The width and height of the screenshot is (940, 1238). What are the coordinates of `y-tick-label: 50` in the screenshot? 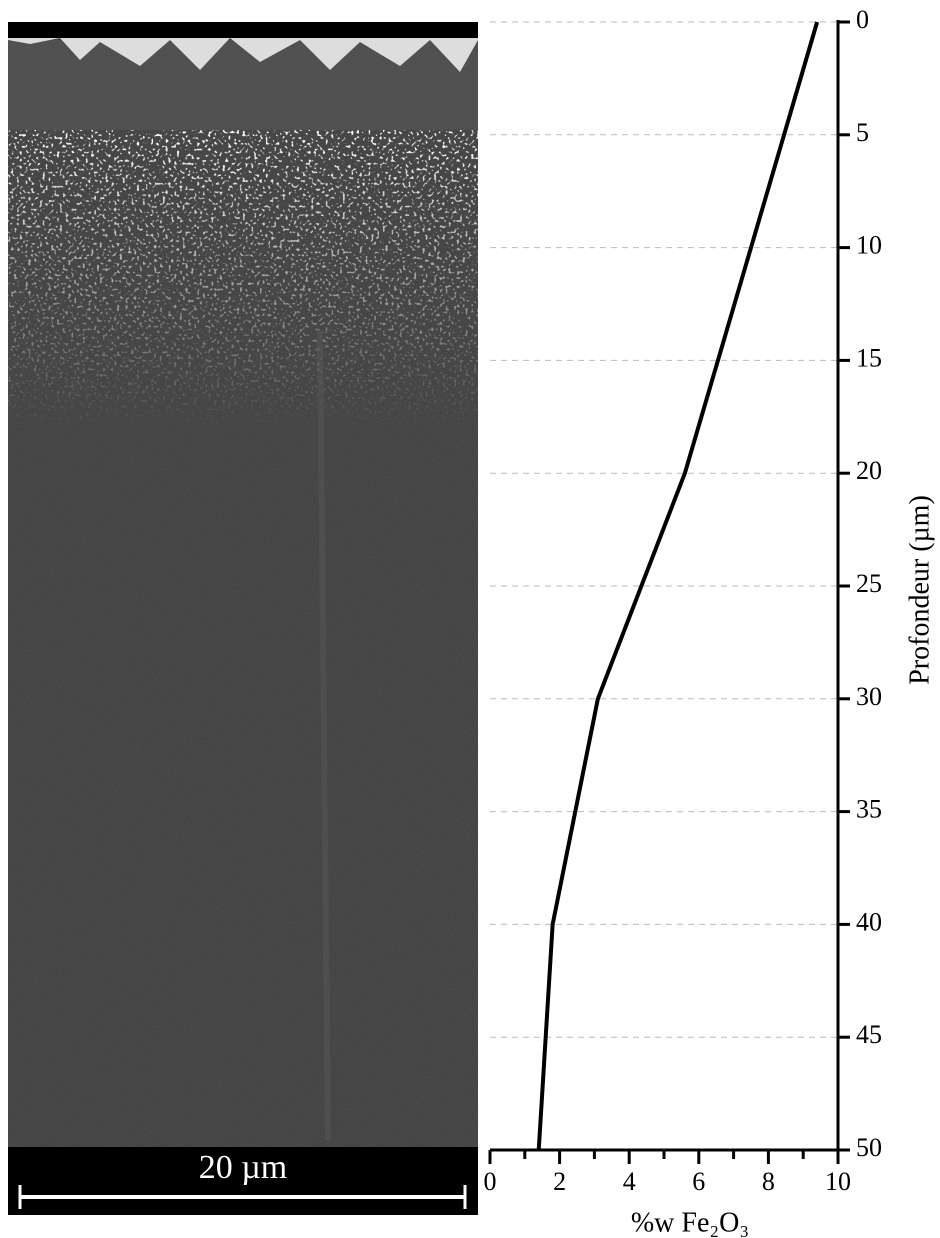 It's located at (869, 1147).